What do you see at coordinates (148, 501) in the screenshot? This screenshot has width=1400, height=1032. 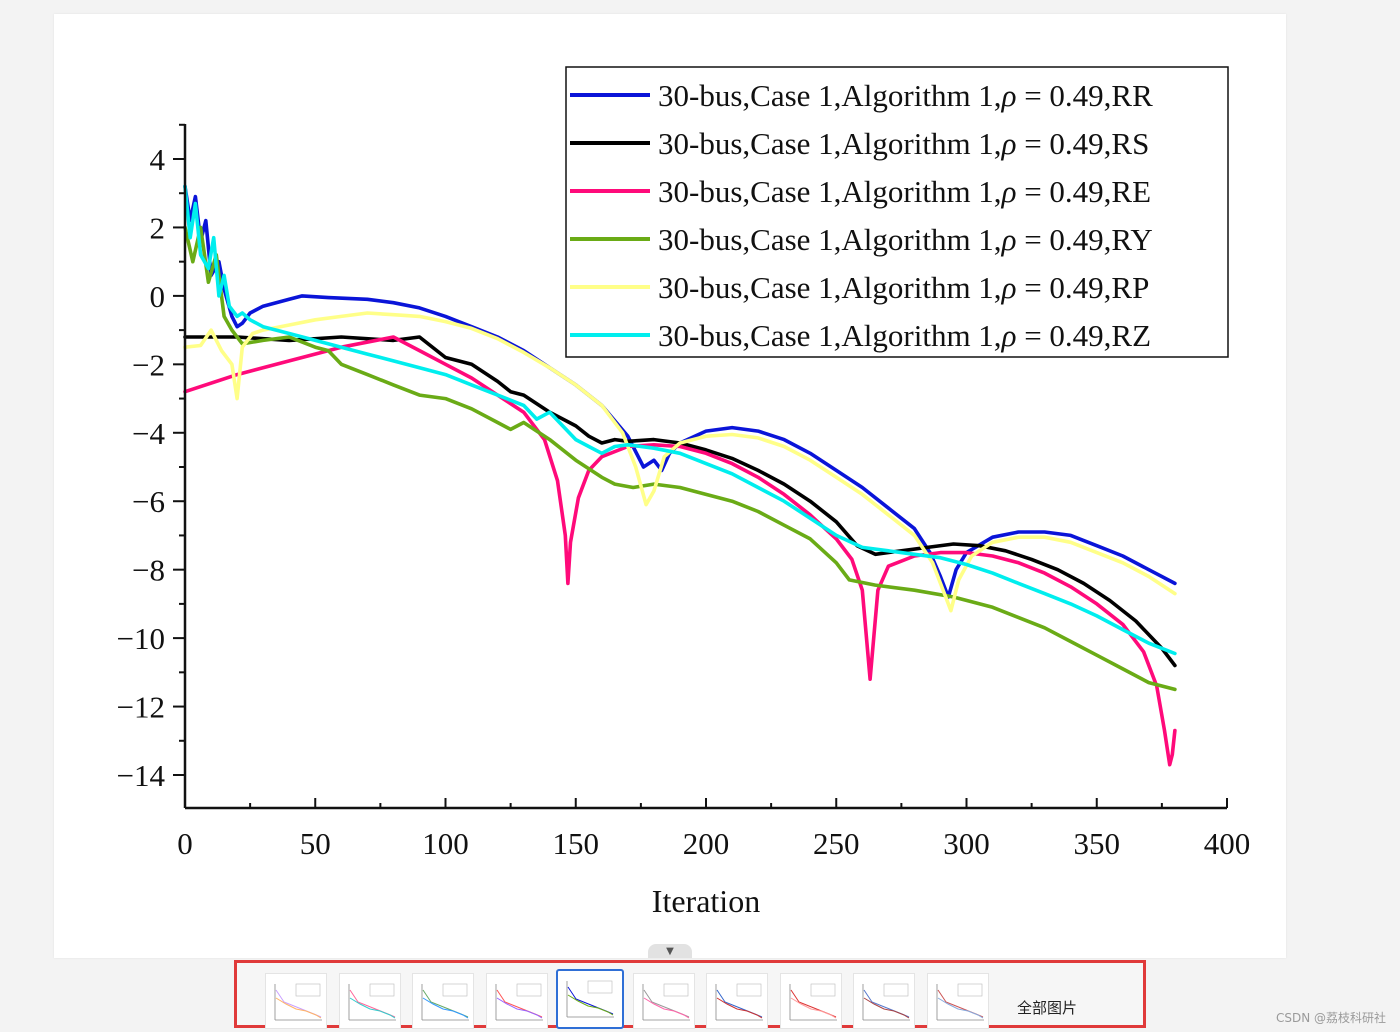 I see `y-tick-label: −6` at bounding box center [148, 501].